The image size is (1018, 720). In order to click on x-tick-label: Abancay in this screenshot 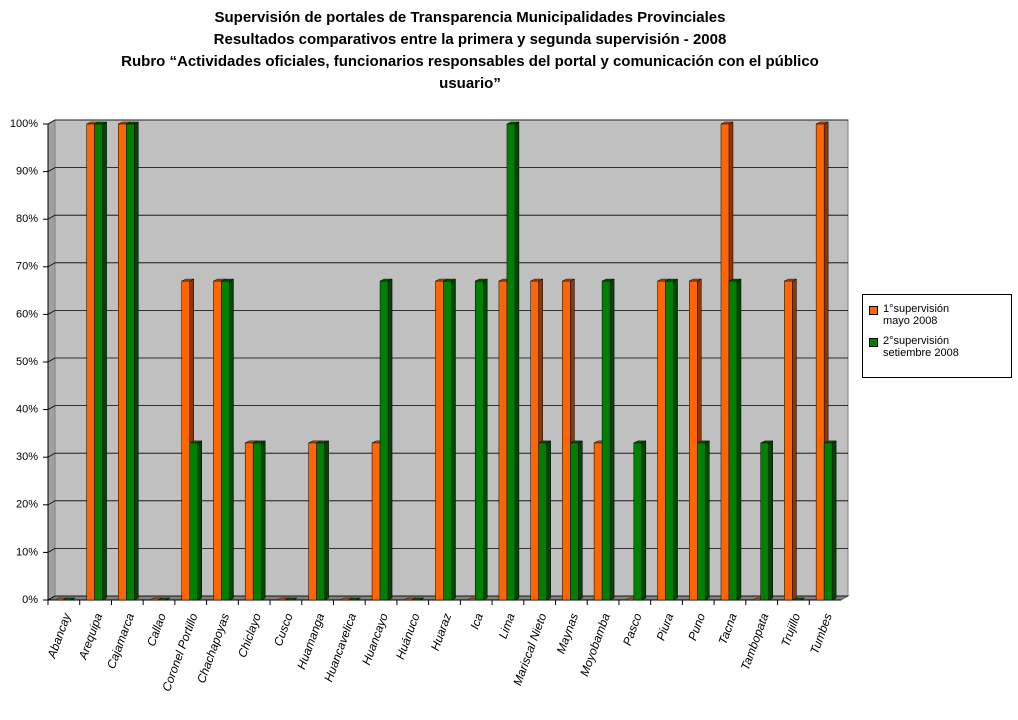, I will do `click(59, 635)`.